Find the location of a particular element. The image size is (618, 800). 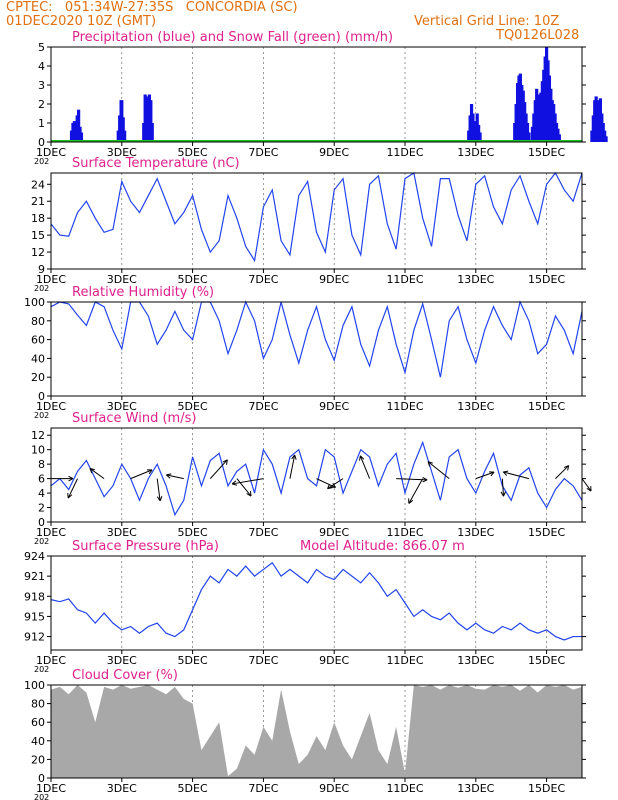

y-tick-label: 6 is located at coordinates (41, 479).